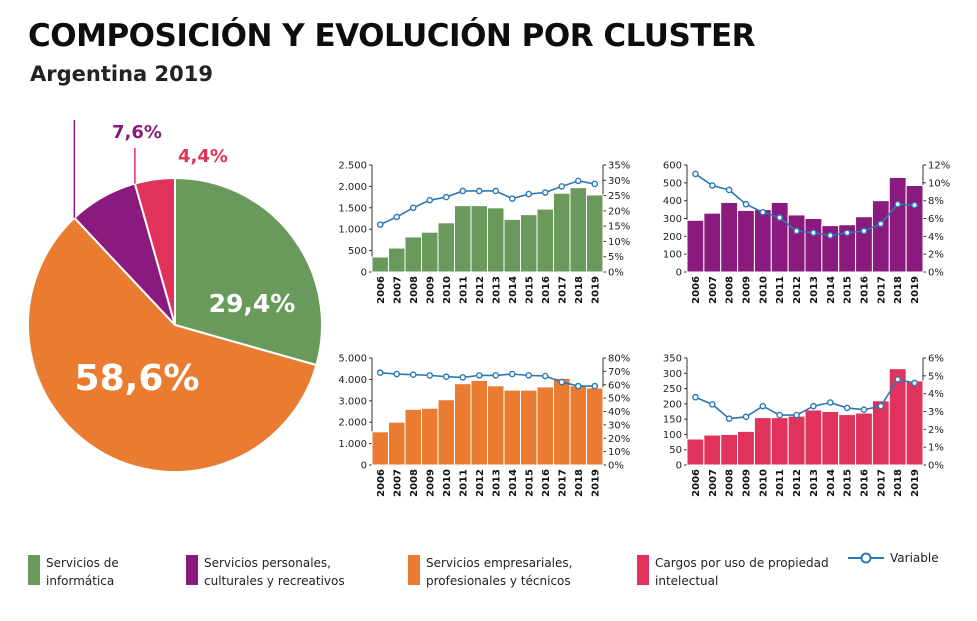 The width and height of the screenshot is (977, 621). I want to click on chart-subtitle: Argentina 2019, so click(121, 74).